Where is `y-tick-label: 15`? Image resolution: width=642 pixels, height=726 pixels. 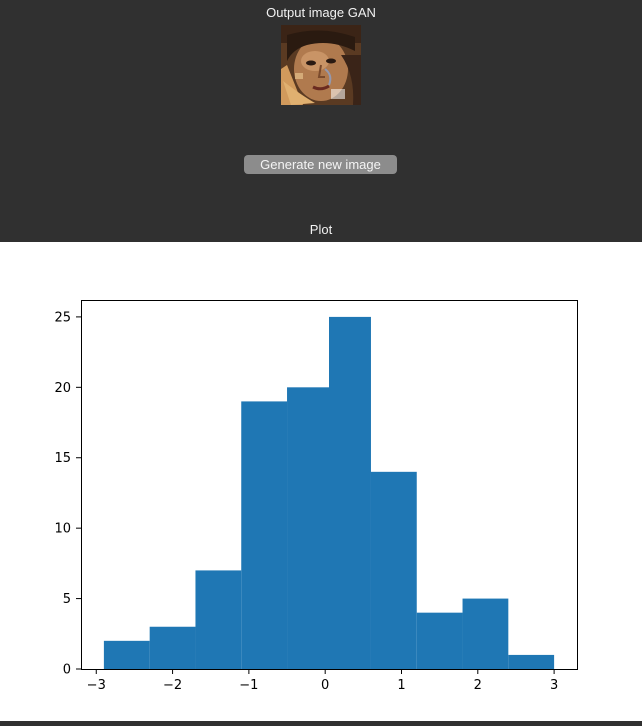 y-tick-label: 15 is located at coordinates (62, 458).